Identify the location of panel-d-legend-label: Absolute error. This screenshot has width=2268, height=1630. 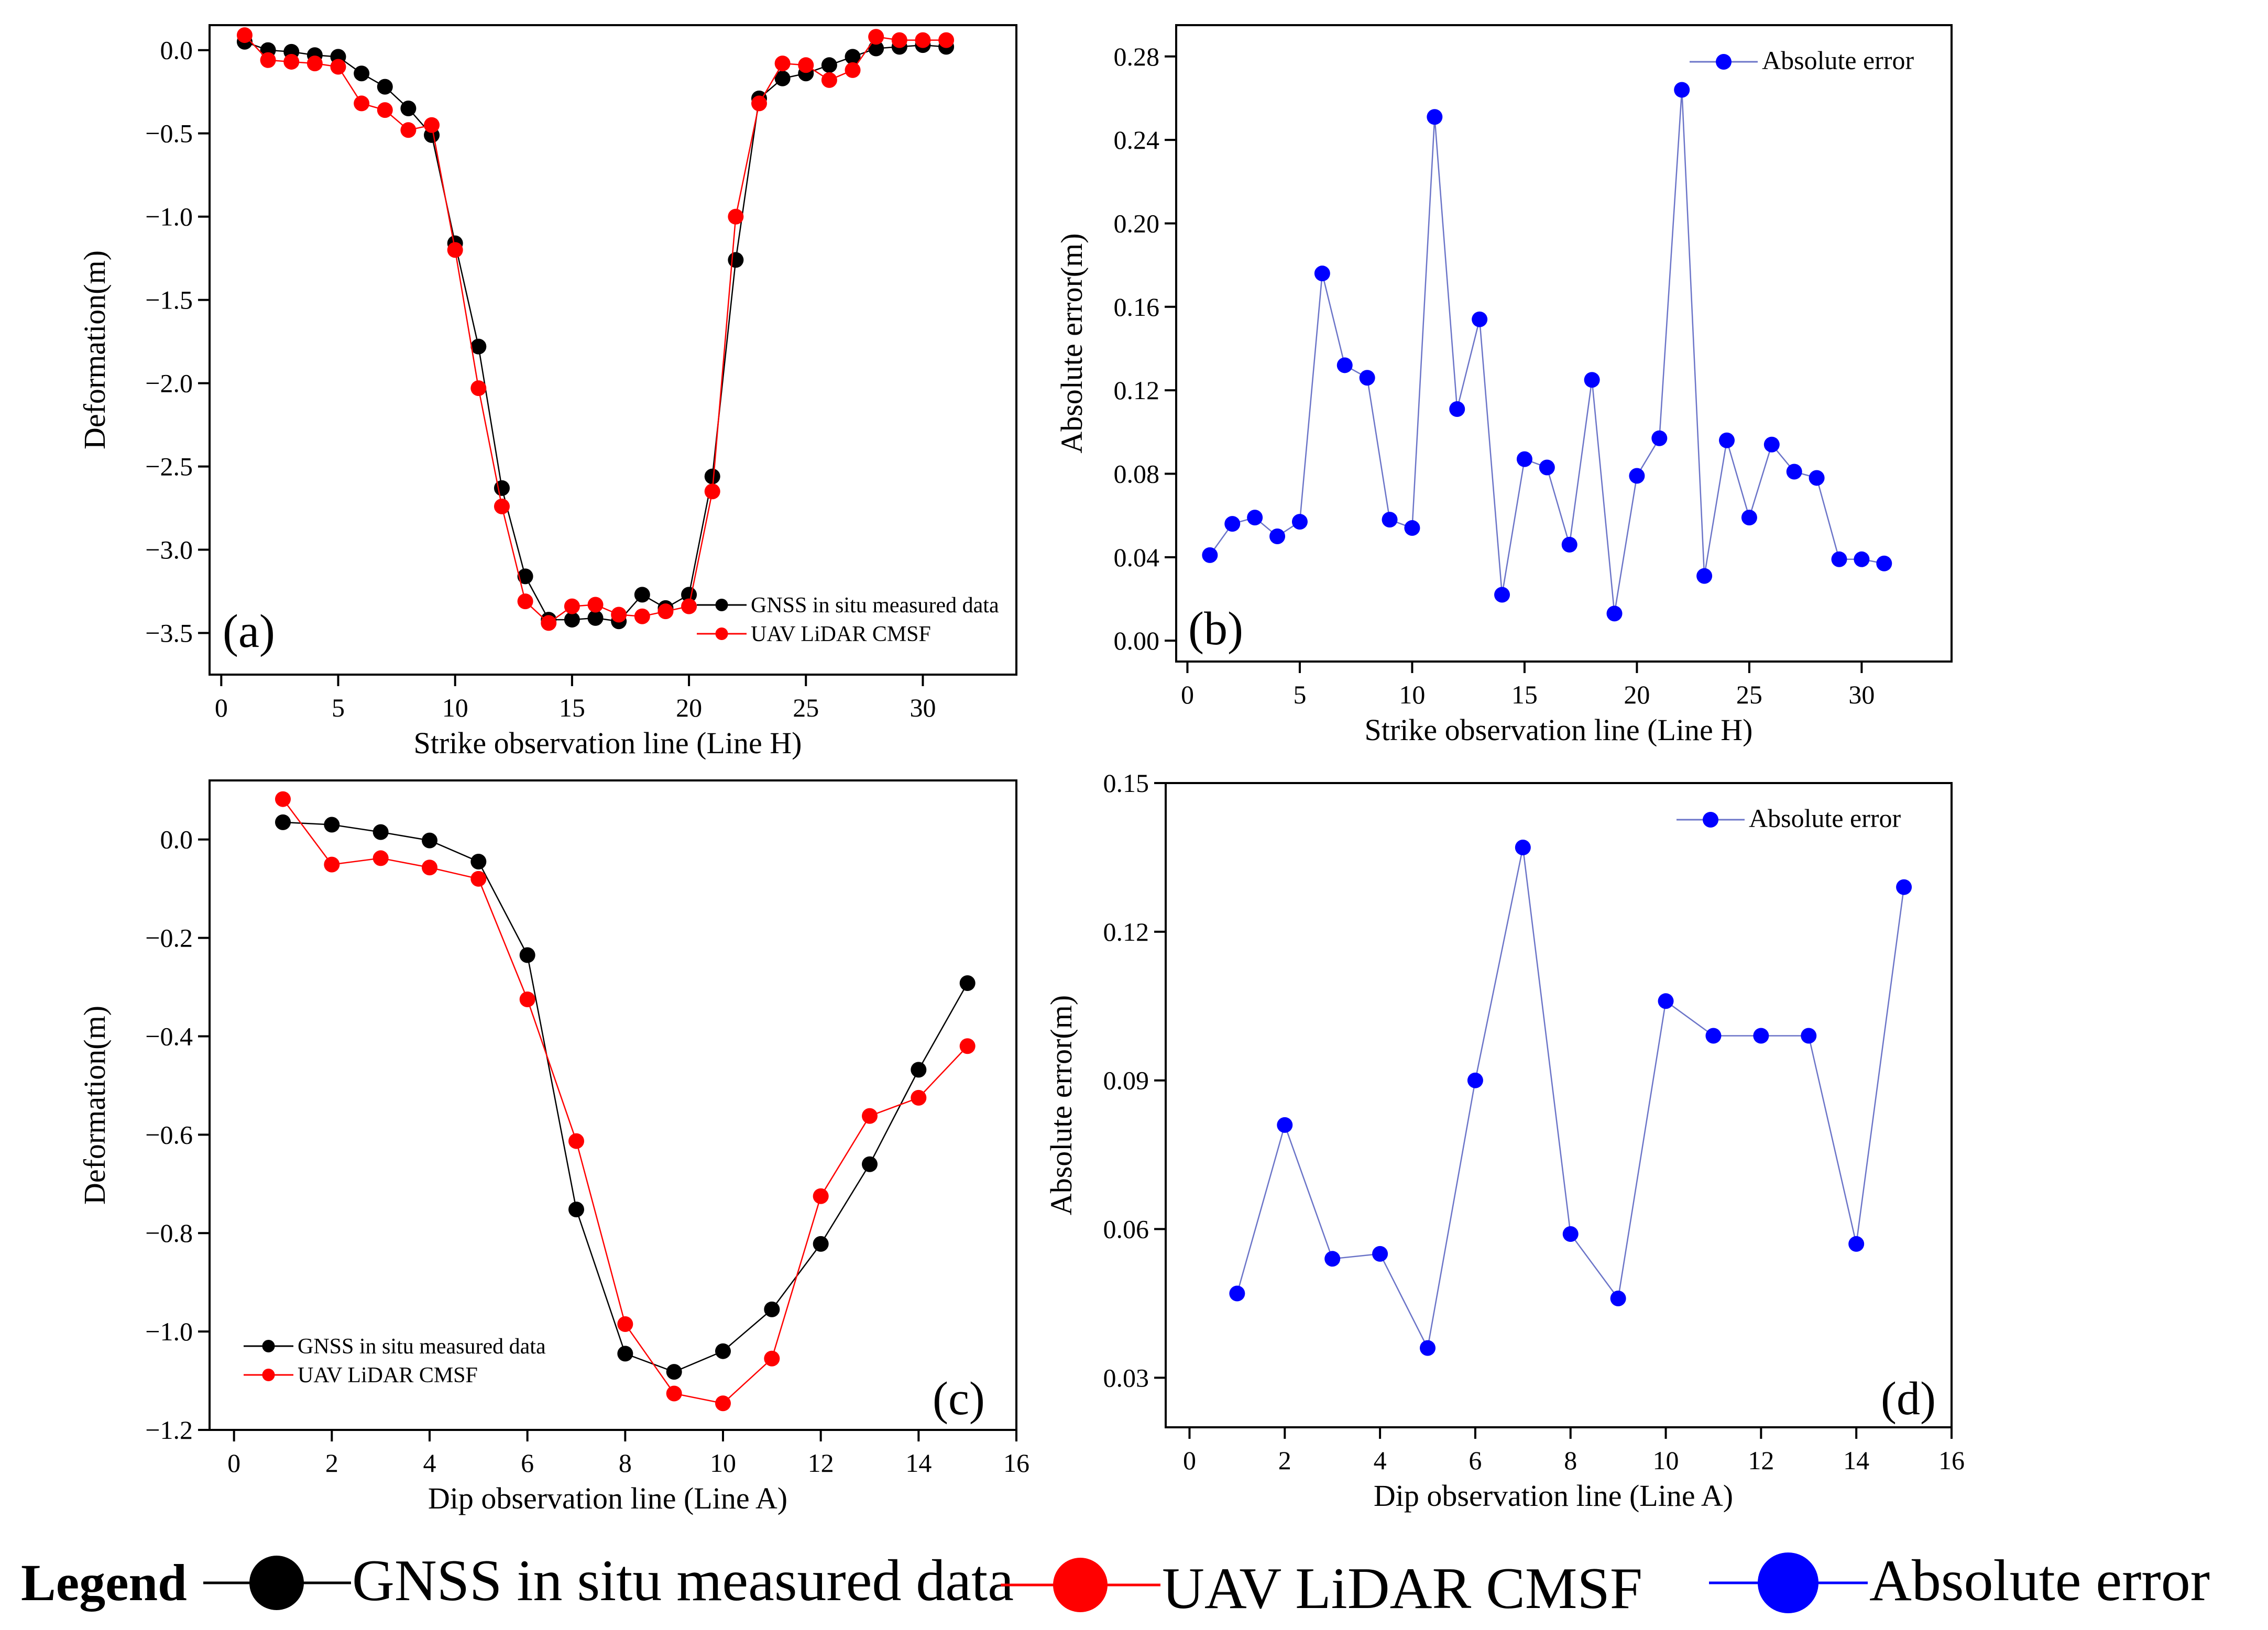
(1825, 818).